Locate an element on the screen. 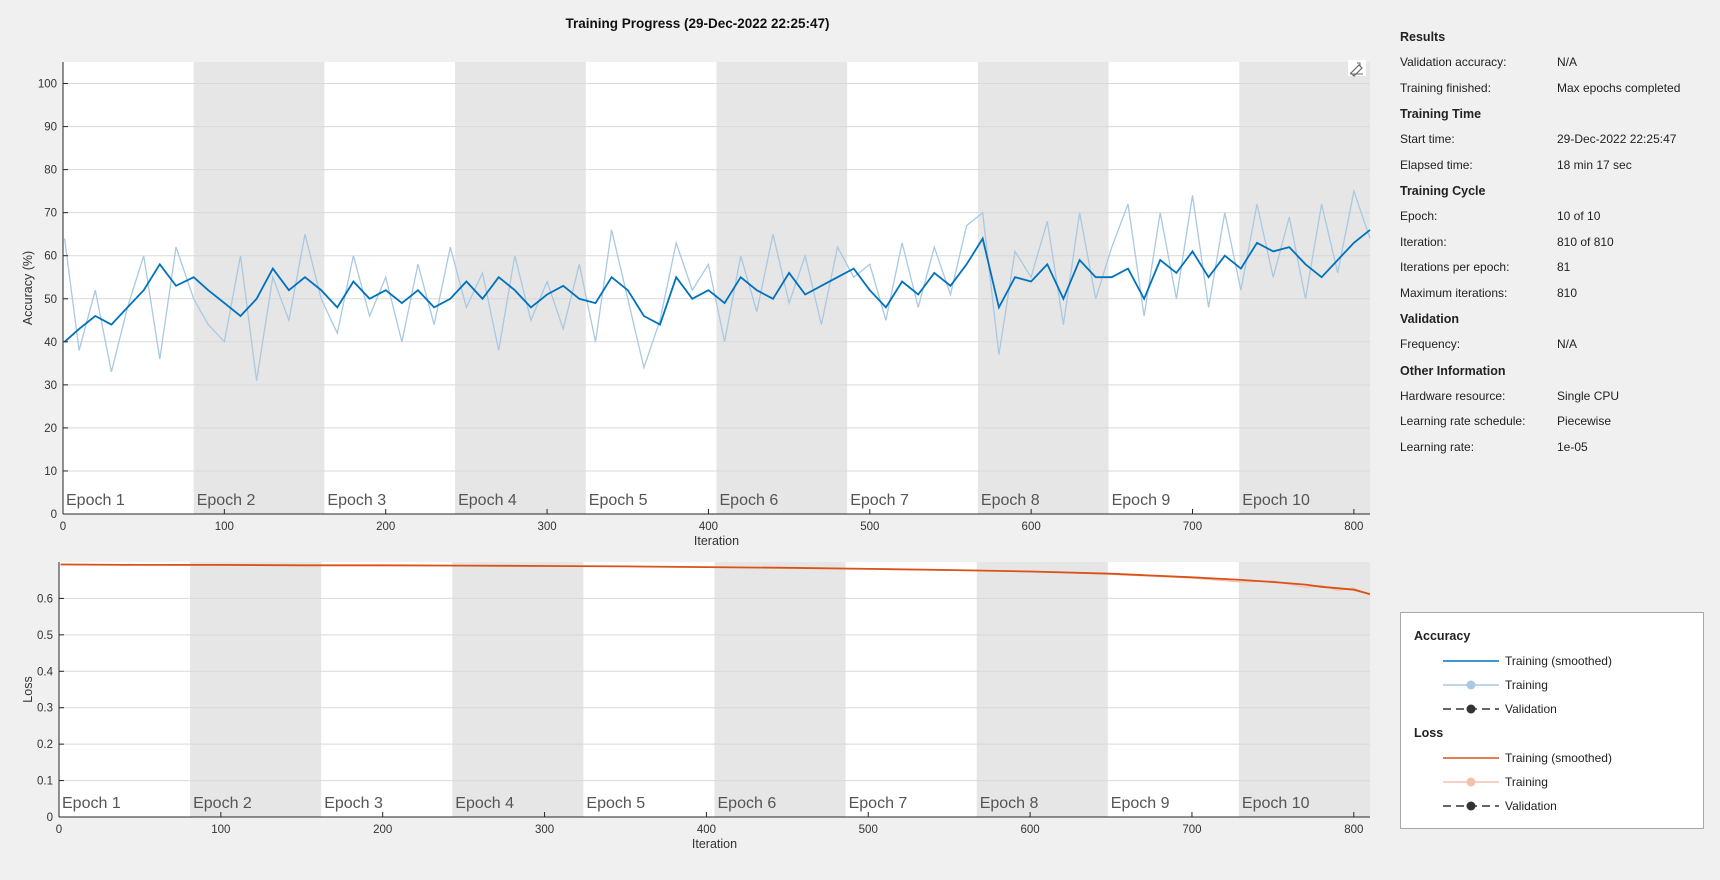 Image resolution: width=1720 pixels, height=880 pixels. info-row: Elapsed time: 18 min 17 sec is located at coordinates (1555, 166).